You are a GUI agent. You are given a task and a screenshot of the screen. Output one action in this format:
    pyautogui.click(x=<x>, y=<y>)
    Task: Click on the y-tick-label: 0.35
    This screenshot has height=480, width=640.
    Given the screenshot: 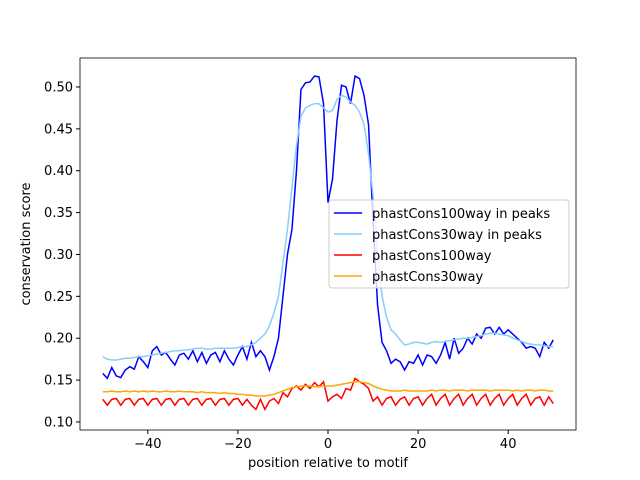 What is the action you would take?
    pyautogui.click(x=58, y=213)
    